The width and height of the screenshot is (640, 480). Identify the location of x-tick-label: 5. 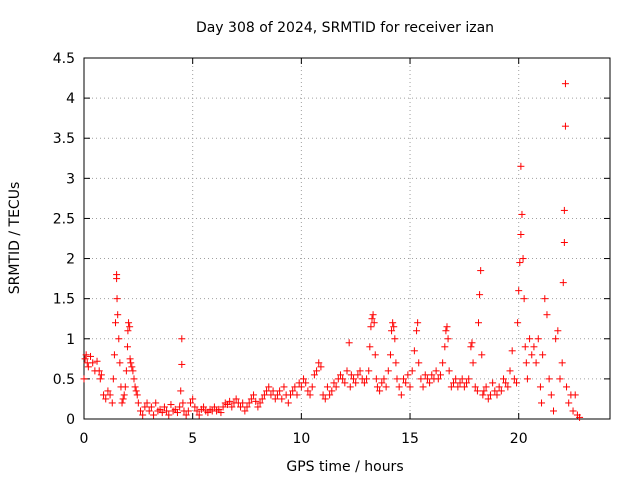
(192, 439).